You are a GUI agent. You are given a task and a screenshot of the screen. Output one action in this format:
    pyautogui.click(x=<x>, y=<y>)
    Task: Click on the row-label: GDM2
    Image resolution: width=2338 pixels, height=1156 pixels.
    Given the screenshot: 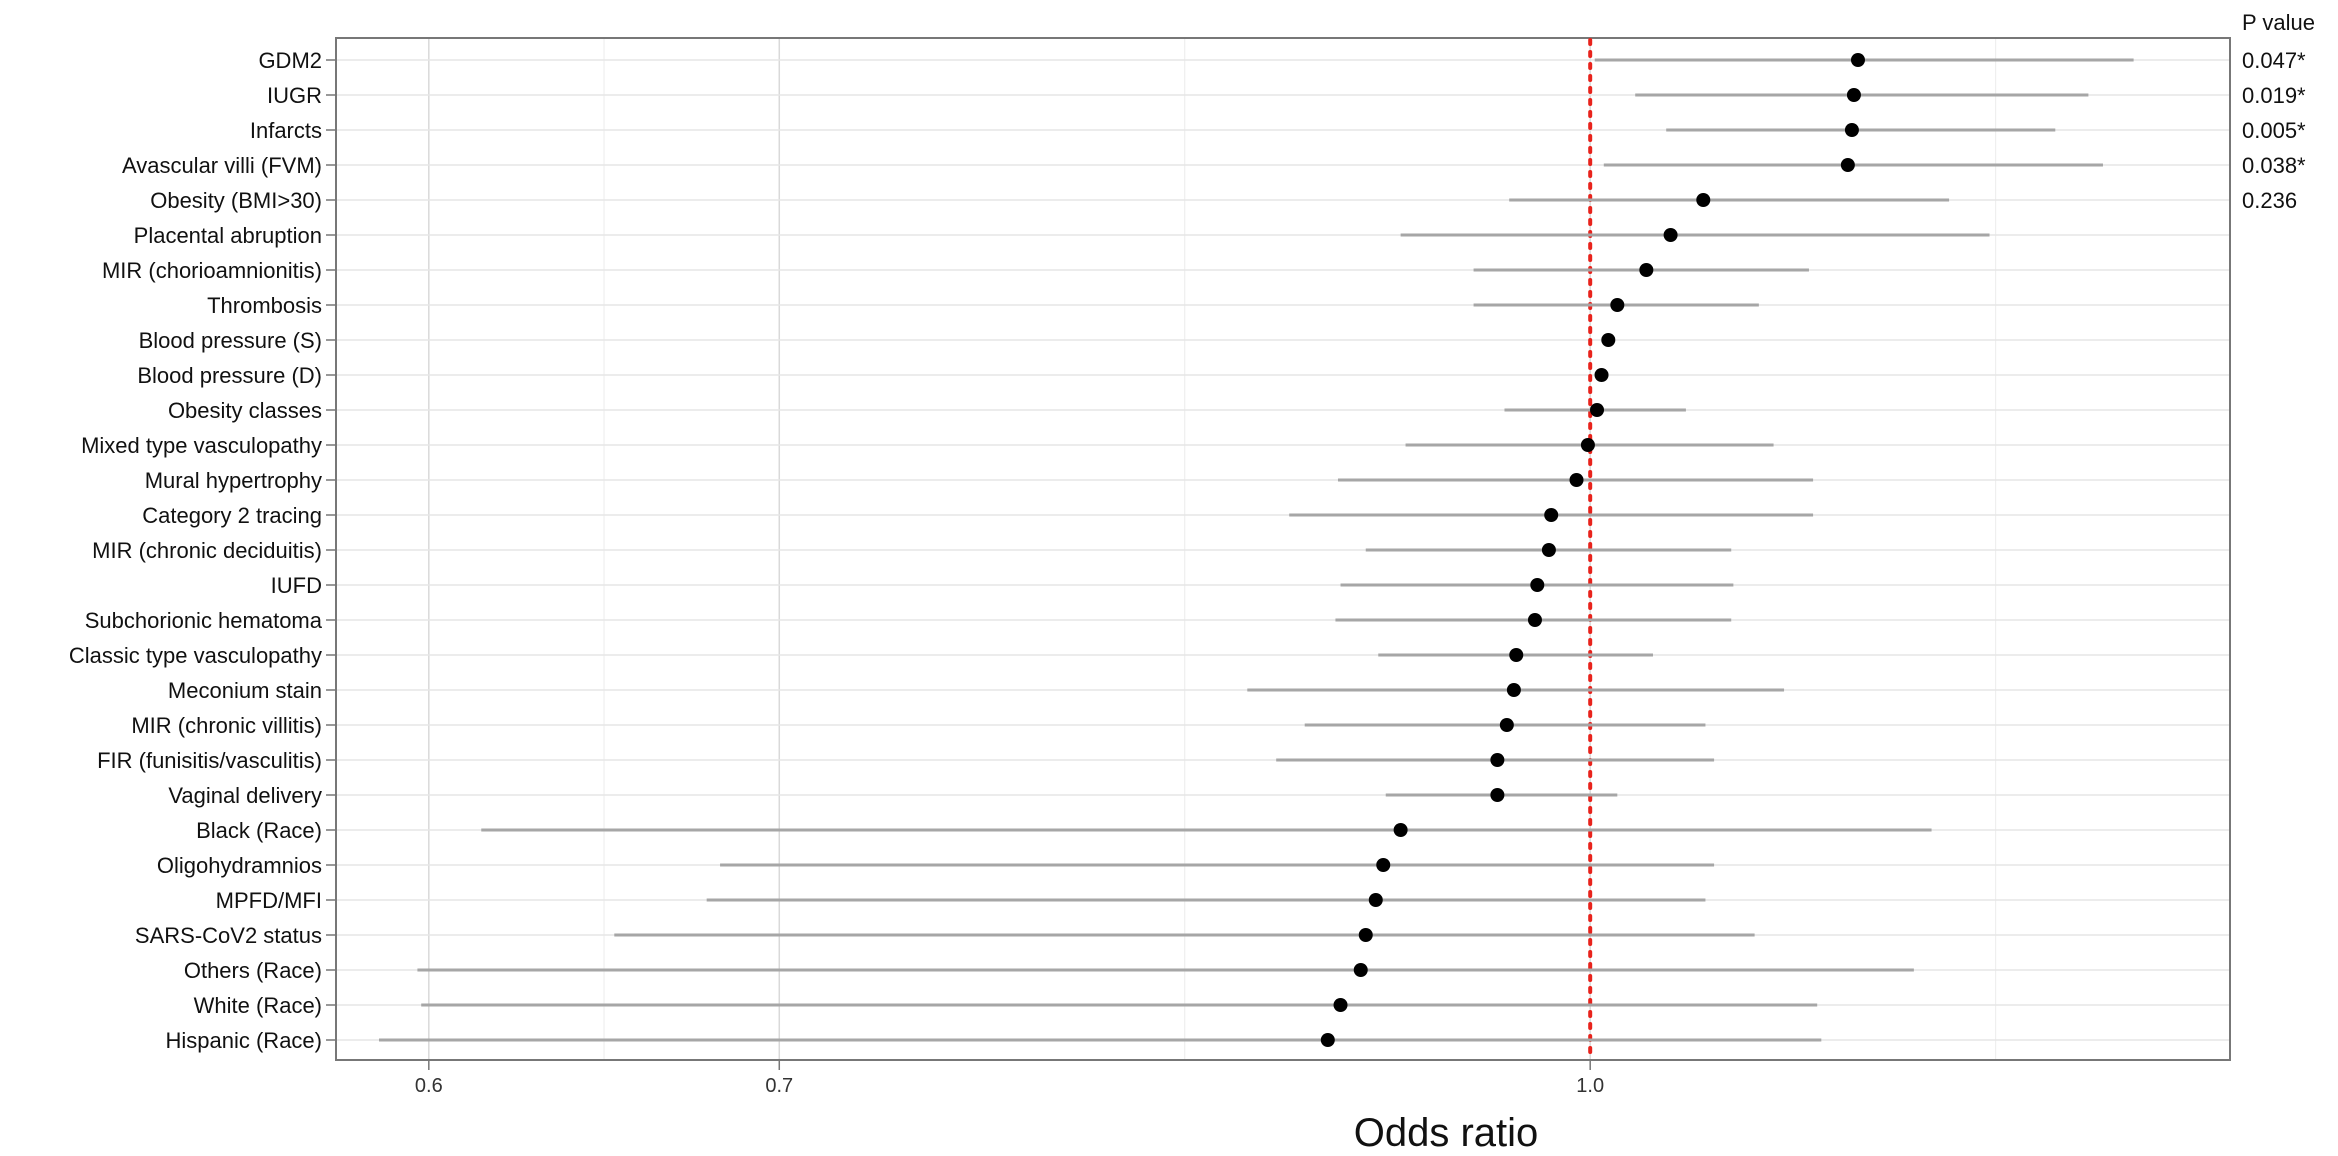 What is the action you would take?
    pyautogui.click(x=290, y=60)
    